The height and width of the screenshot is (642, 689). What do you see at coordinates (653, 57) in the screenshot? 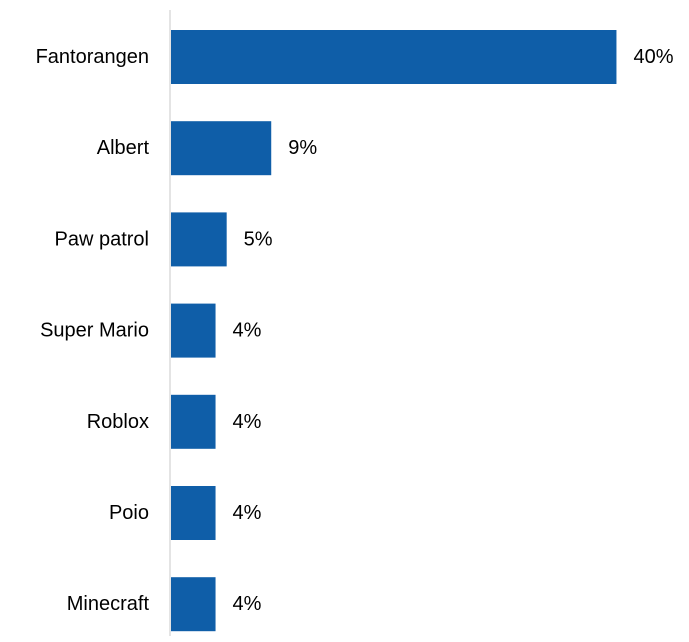
I see `value-label: 40%` at bounding box center [653, 57].